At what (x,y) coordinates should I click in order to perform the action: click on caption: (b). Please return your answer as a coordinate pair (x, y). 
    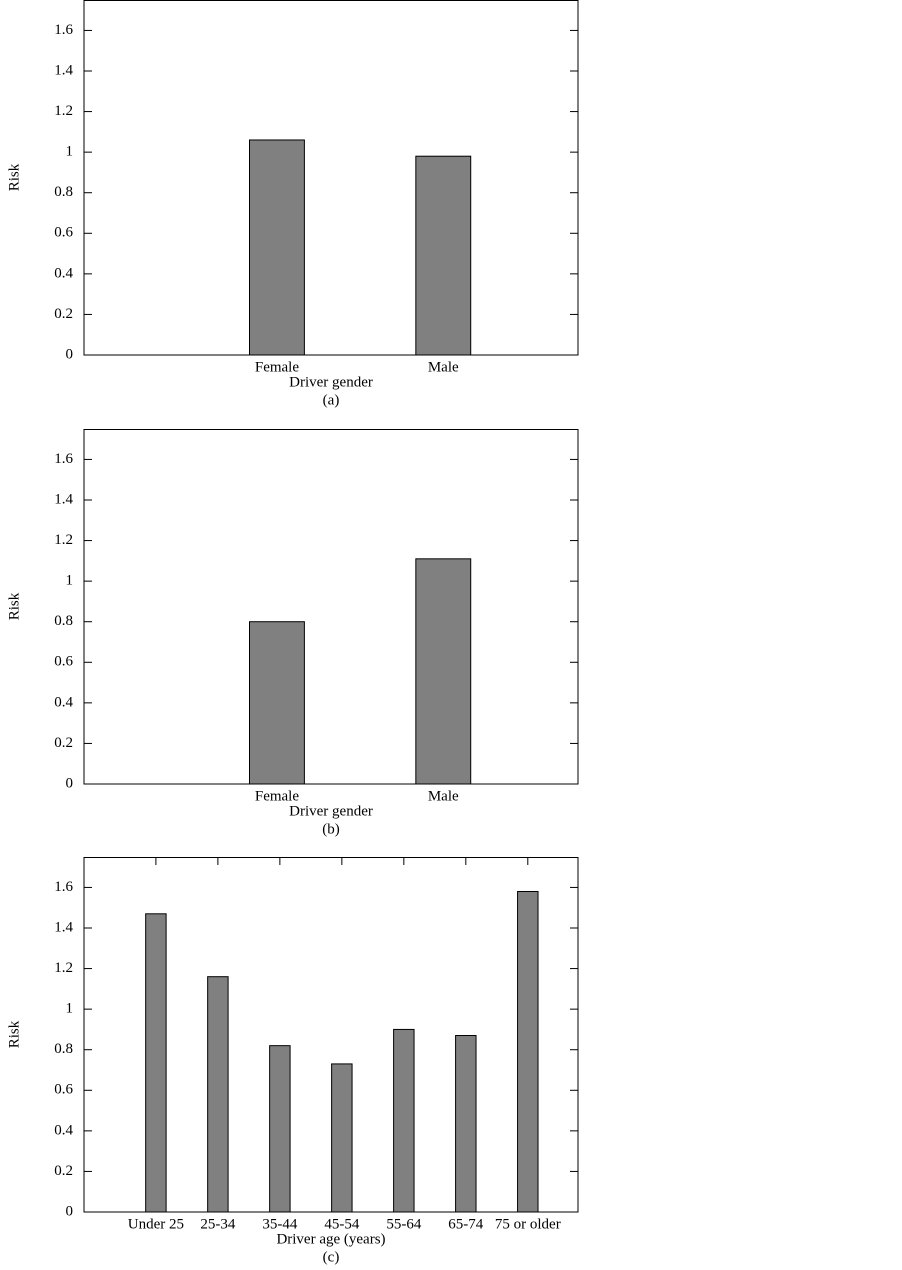
    Looking at the image, I should click on (331, 829).